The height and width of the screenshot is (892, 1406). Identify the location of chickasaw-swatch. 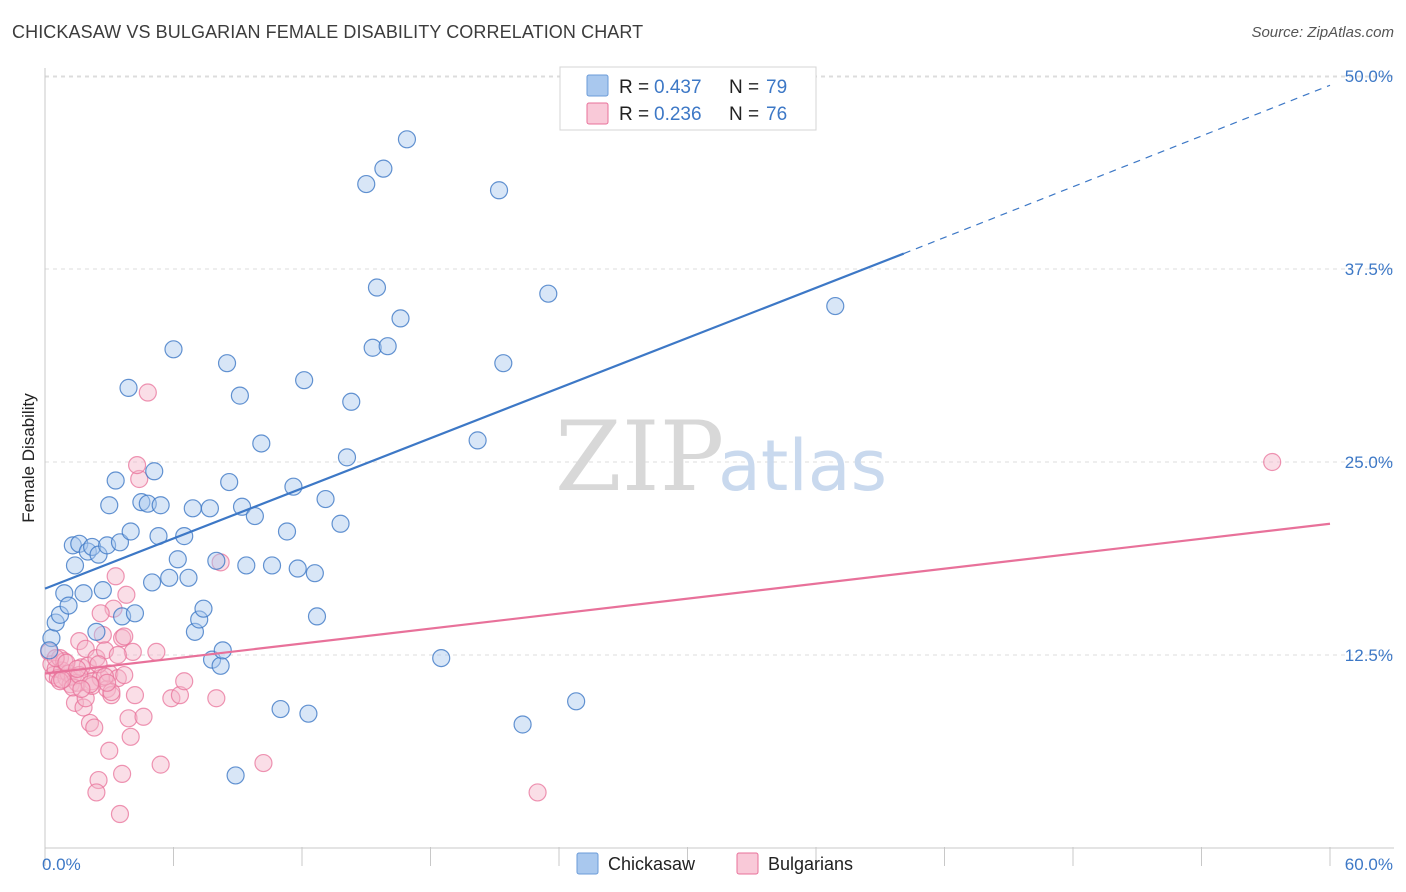
(597, 85).